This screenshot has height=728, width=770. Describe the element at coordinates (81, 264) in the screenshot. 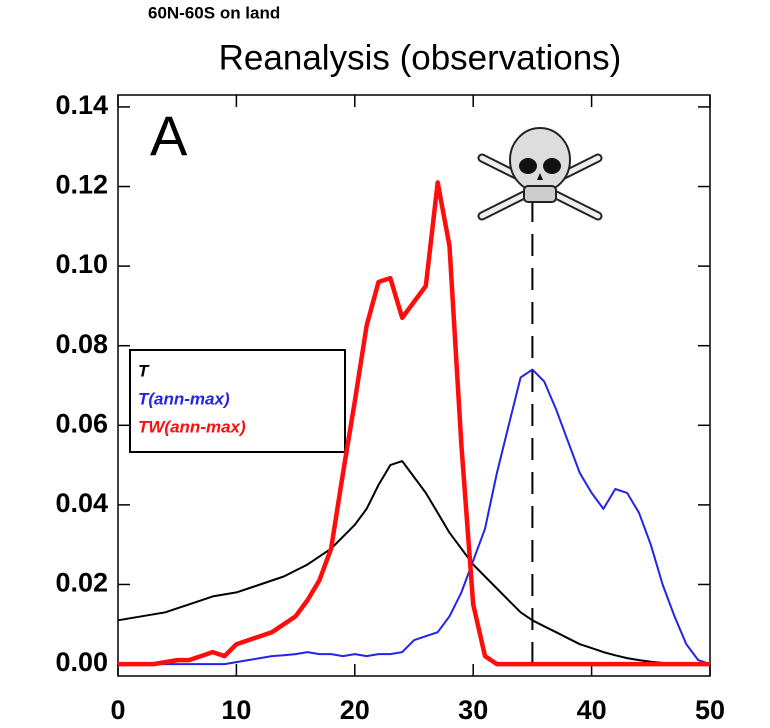

I see `y-tick-label: 0.10` at that location.